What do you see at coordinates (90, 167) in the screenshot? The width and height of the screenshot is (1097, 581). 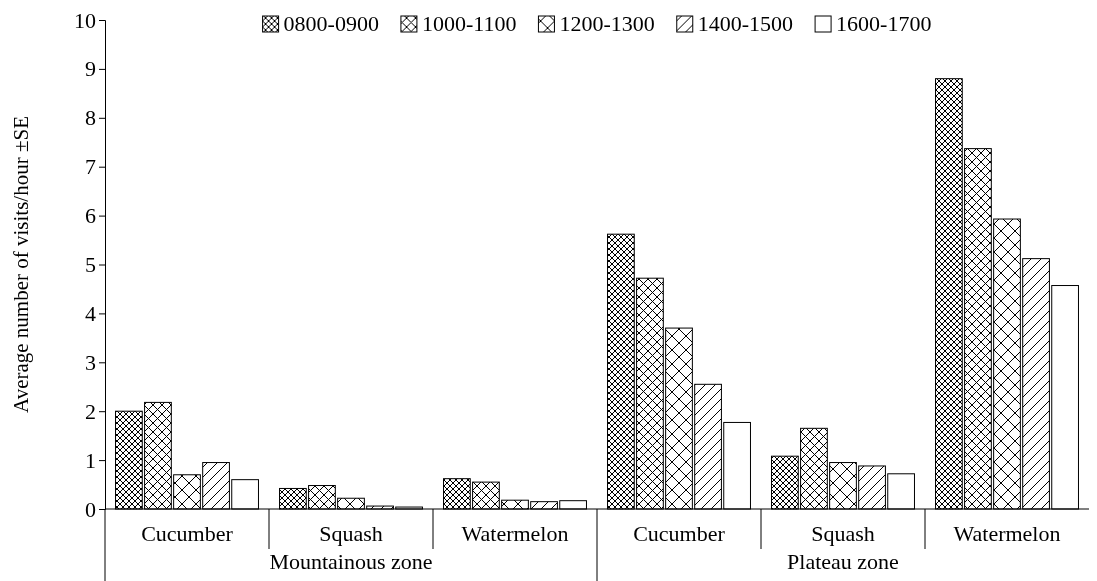 I see `y-tick-label: 7` at bounding box center [90, 167].